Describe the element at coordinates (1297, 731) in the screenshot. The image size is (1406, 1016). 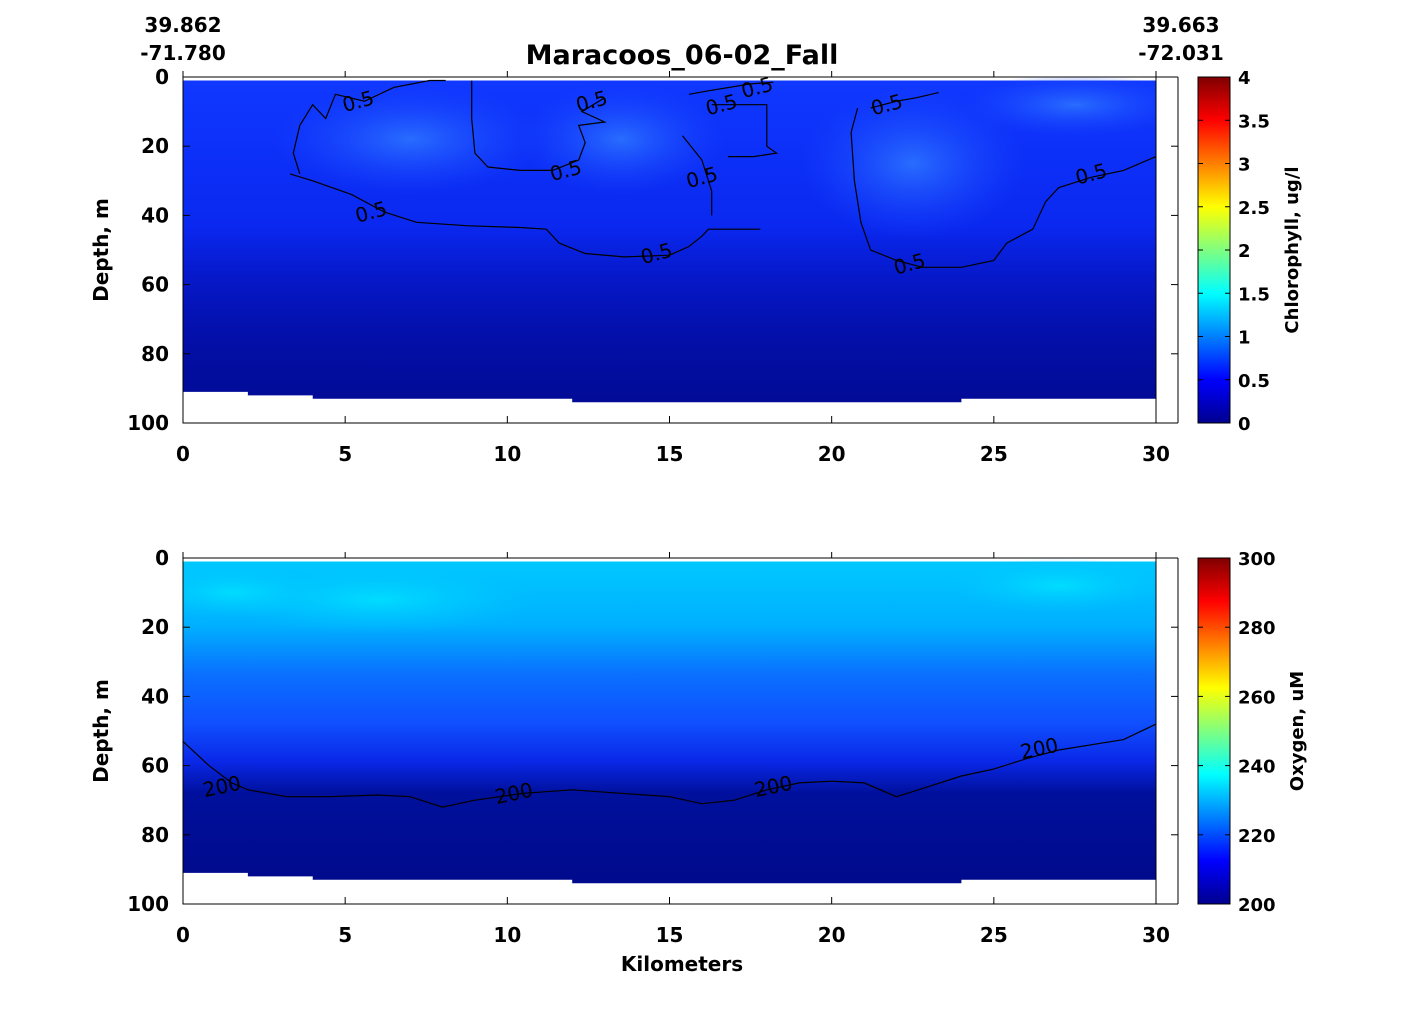
I see `oxygen-colorbar-label: Oxygen, uM` at that location.